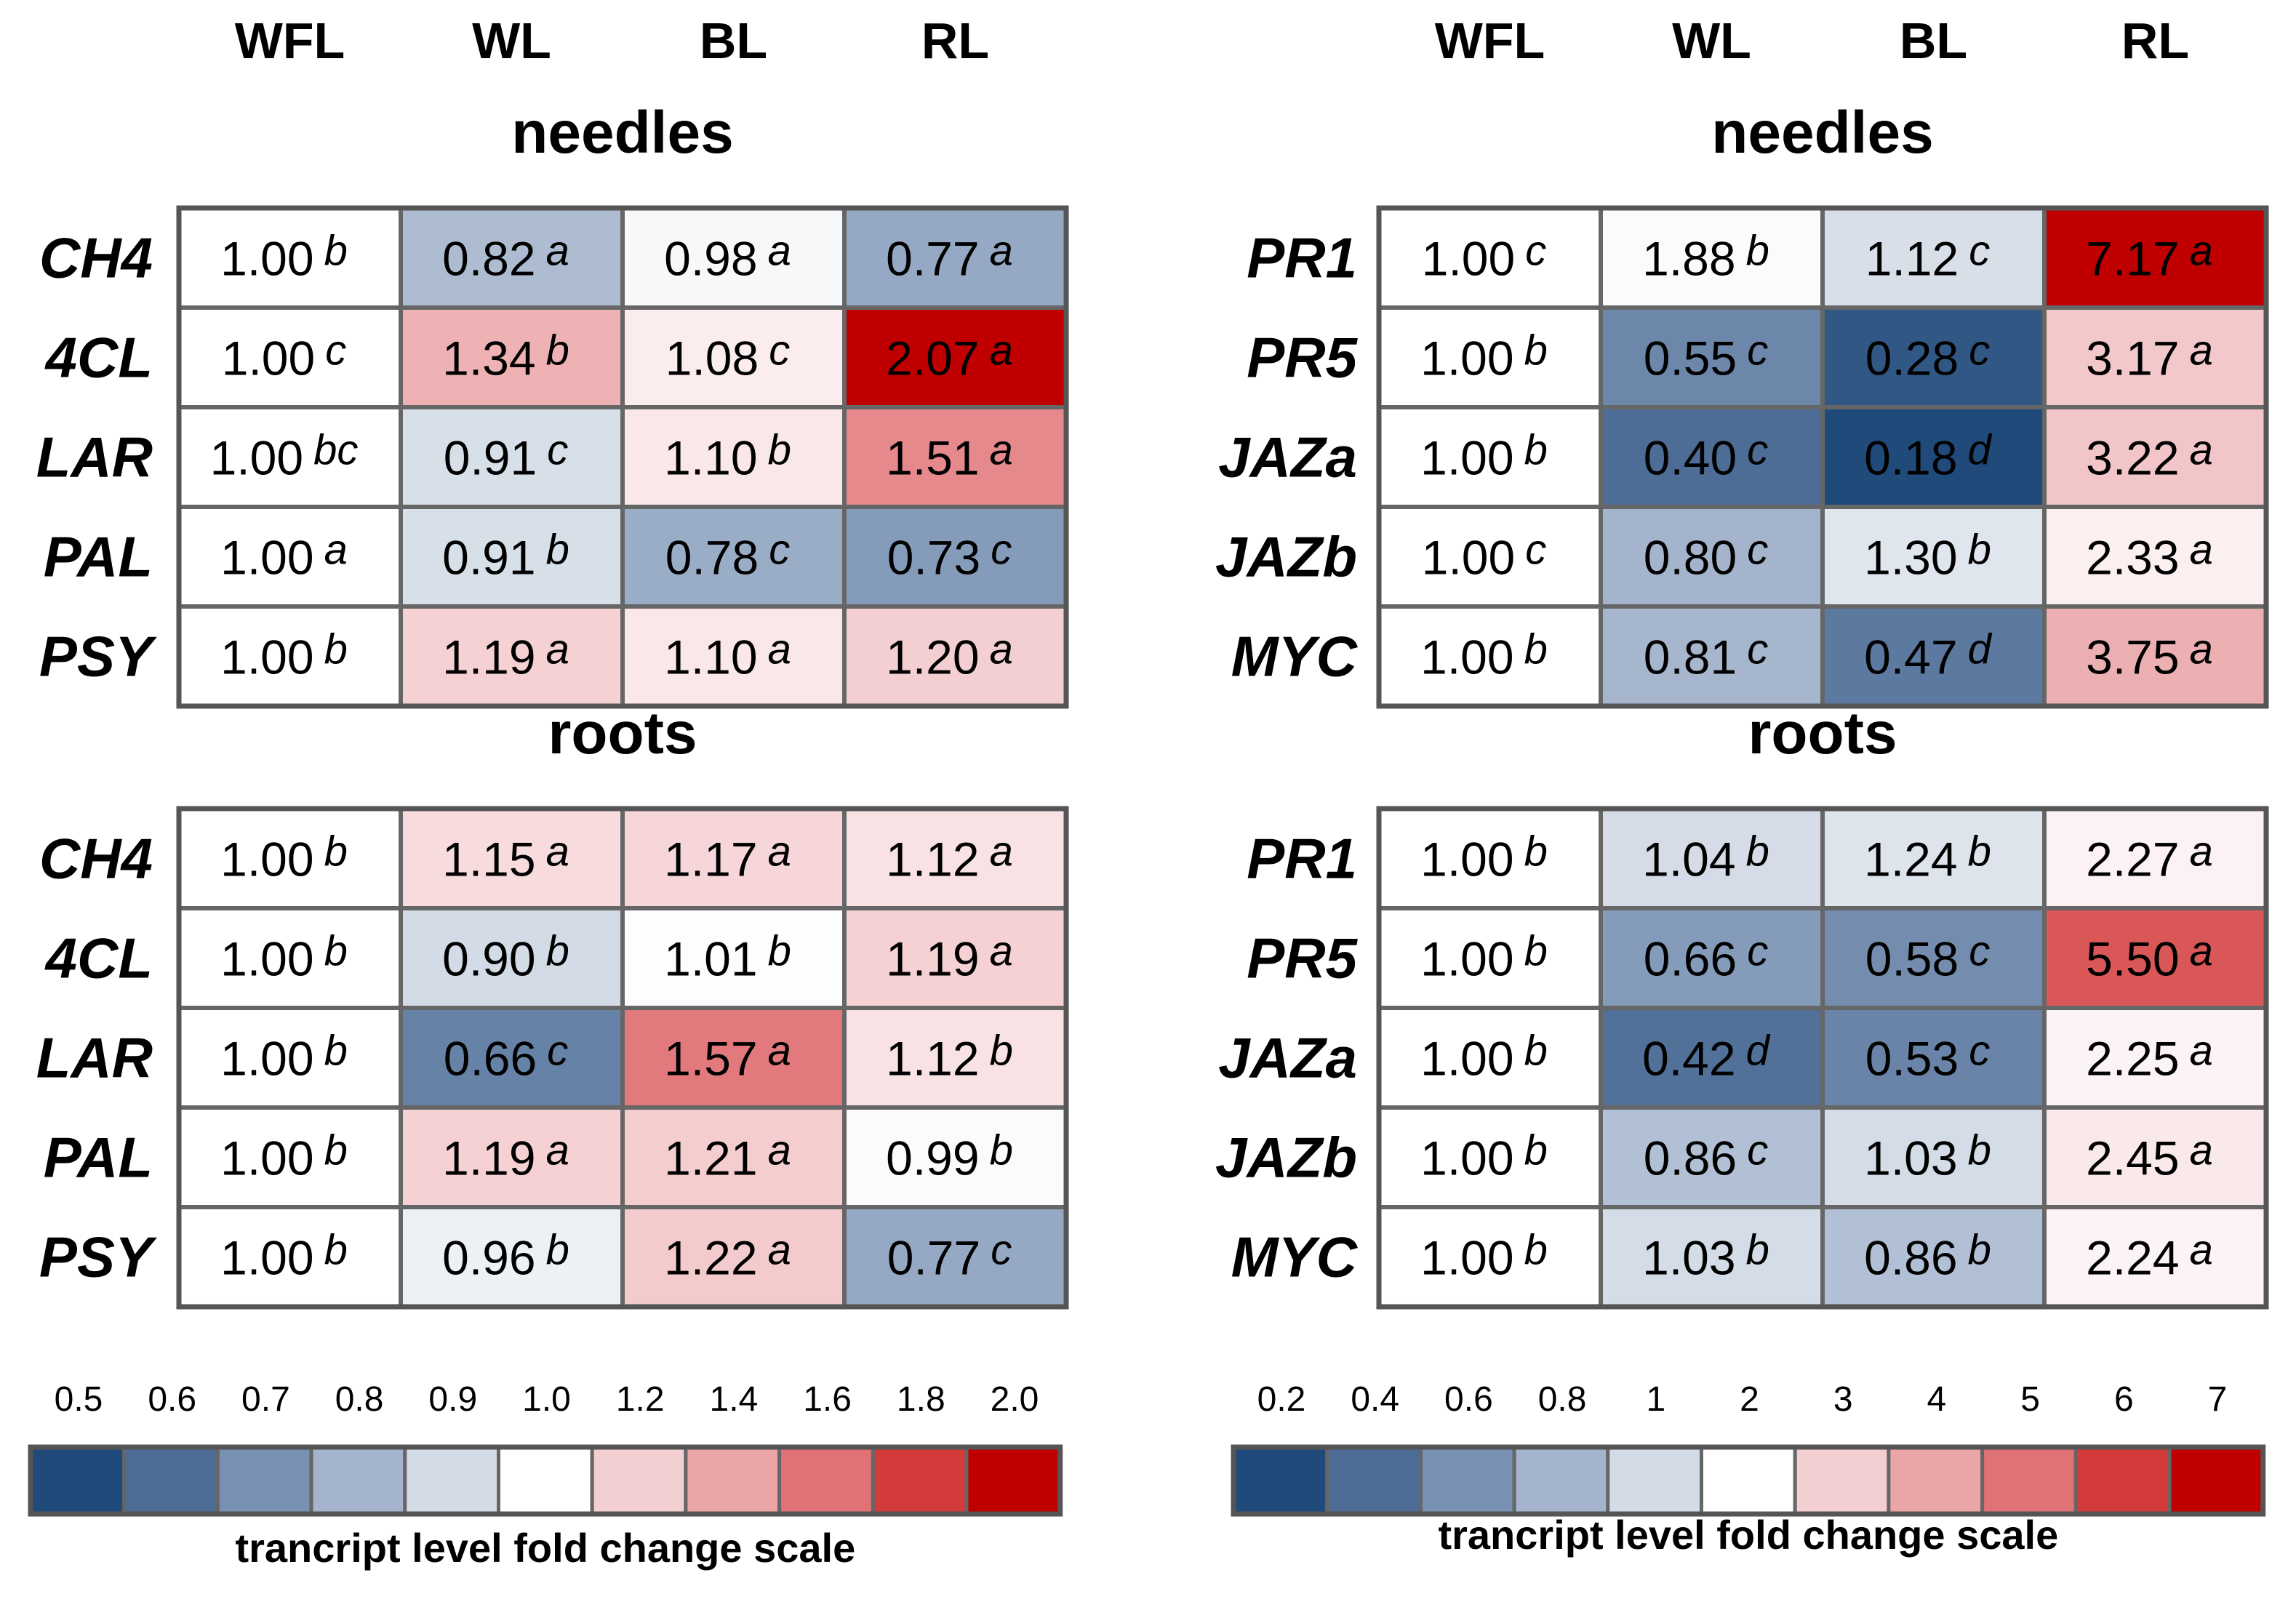  Describe the element at coordinates (1933, 40) in the screenshot. I see `column-header-bl: BL` at that location.